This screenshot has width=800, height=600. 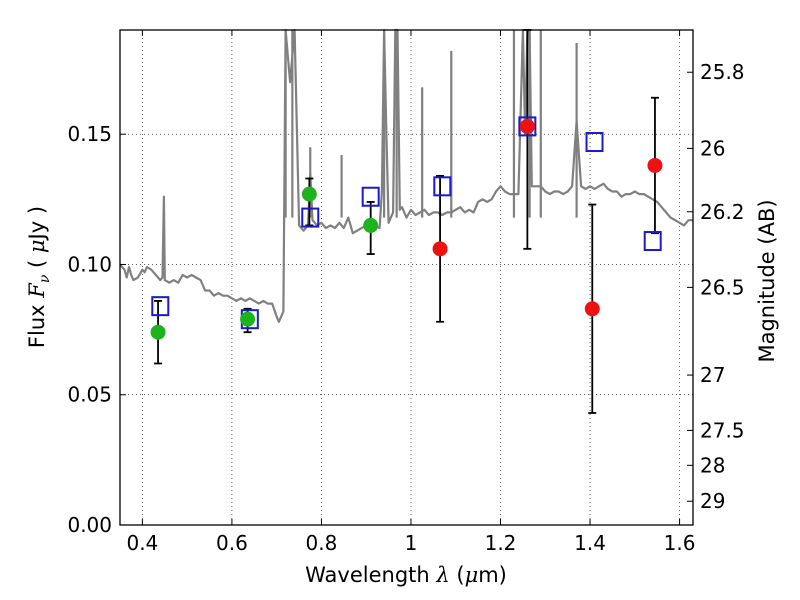 What do you see at coordinates (411, 543) in the screenshot?
I see `x-tick-label: 1` at bounding box center [411, 543].